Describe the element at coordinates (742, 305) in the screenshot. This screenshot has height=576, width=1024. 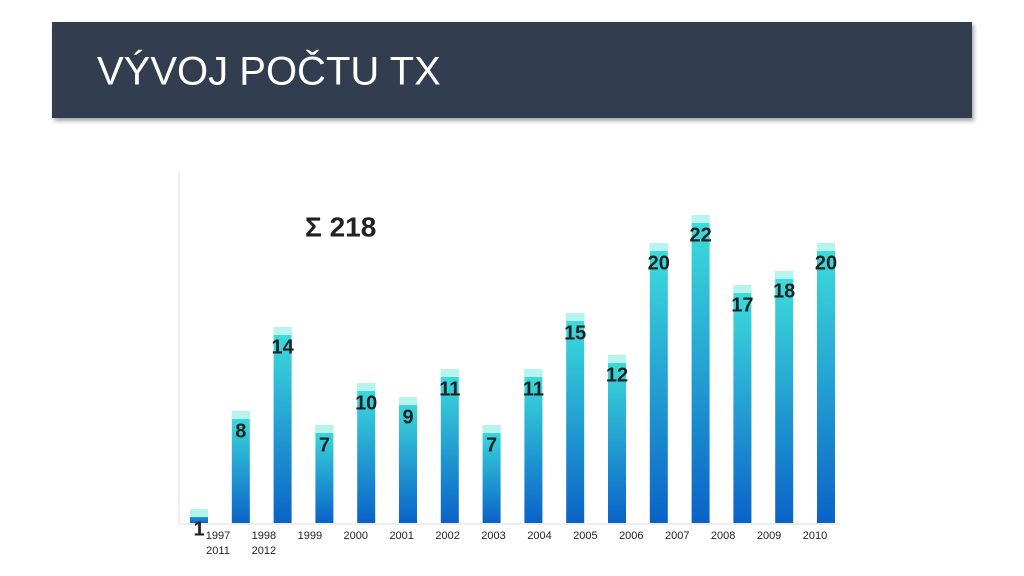
I see `data-label: 17` at that location.